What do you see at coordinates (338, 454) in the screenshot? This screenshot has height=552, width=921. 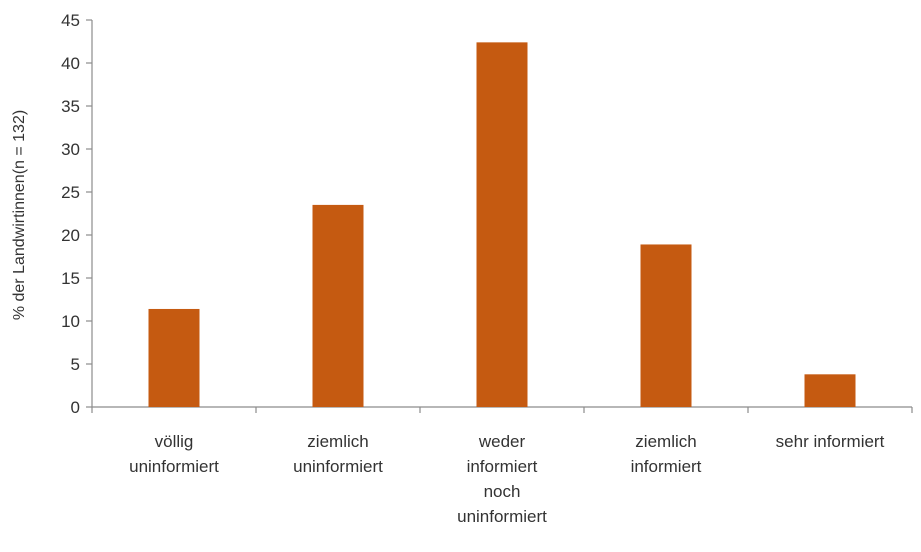 I see `x-category-label: ziemlich uninformiert` at bounding box center [338, 454].